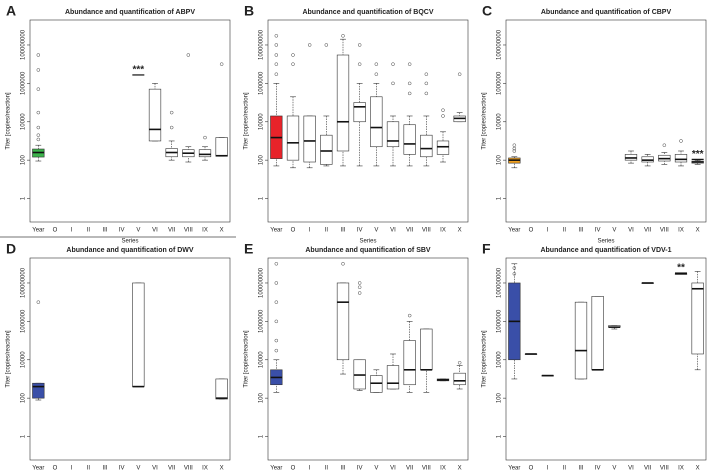  I want to click on chart-title: Abundance and quantification of SBV, so click(368, 250).